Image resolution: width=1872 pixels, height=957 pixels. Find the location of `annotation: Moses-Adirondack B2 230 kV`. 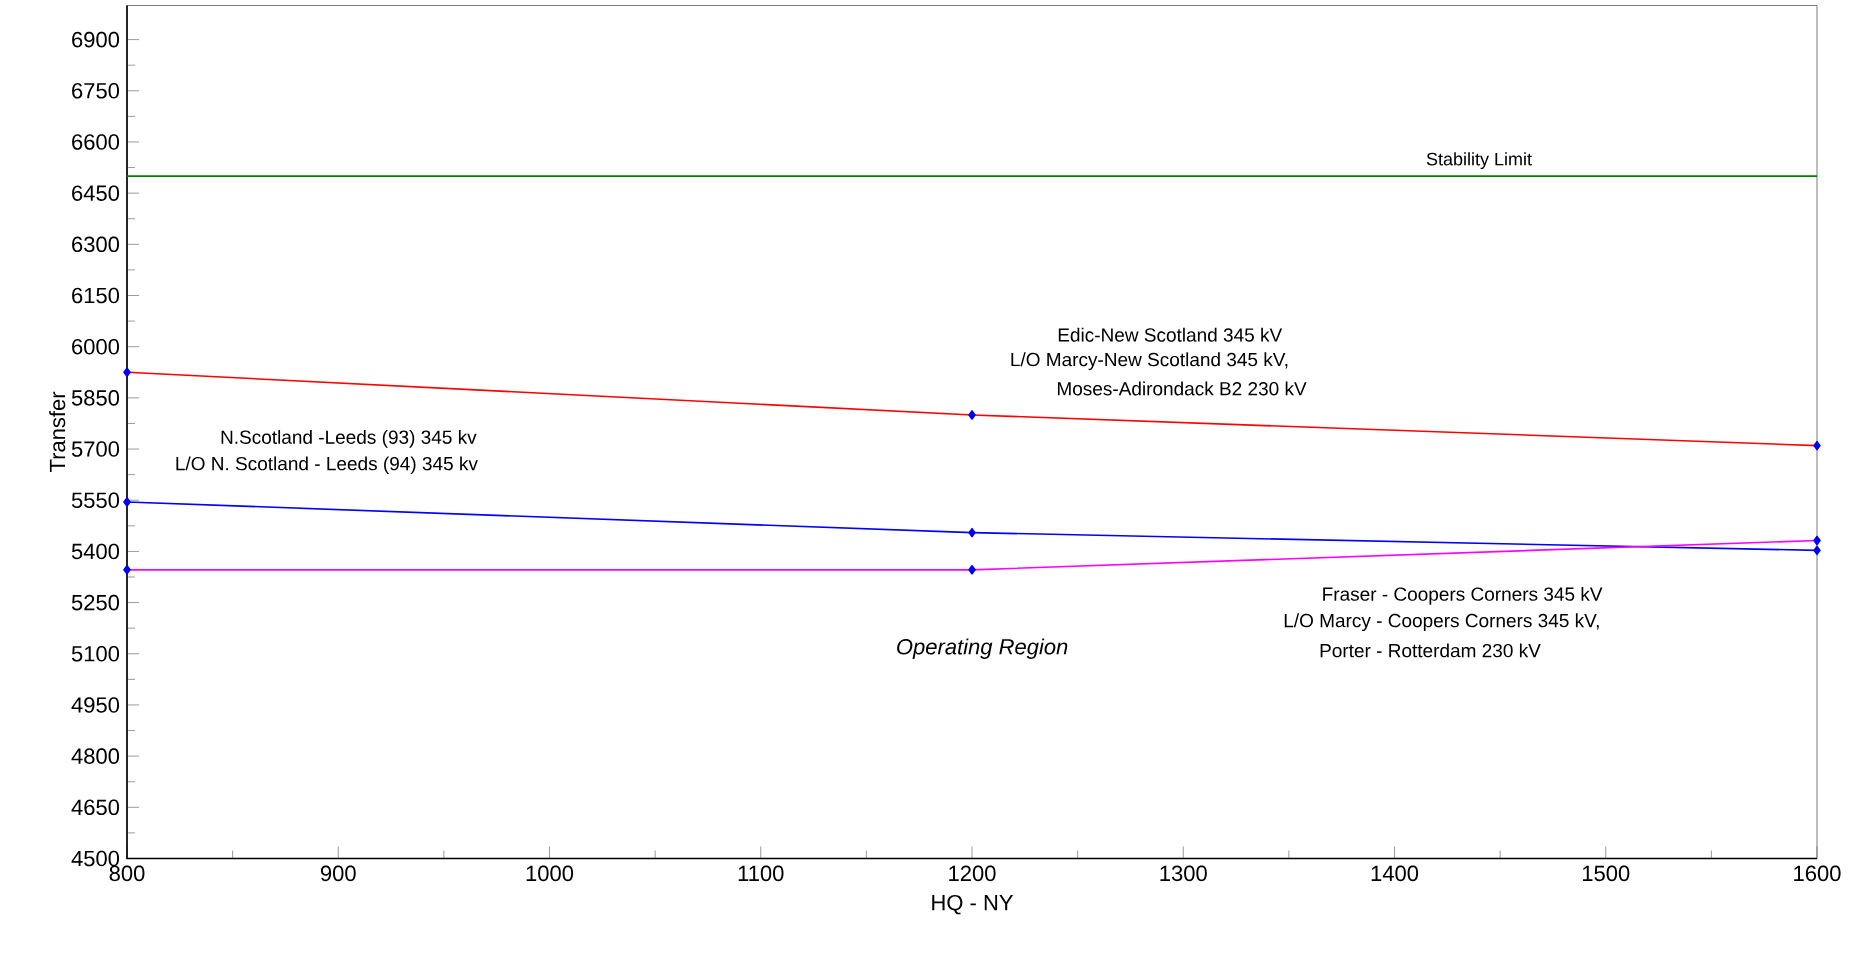

annotation: Moses-Adirondack B2 230 kV is located at coordinates (1182, 388).